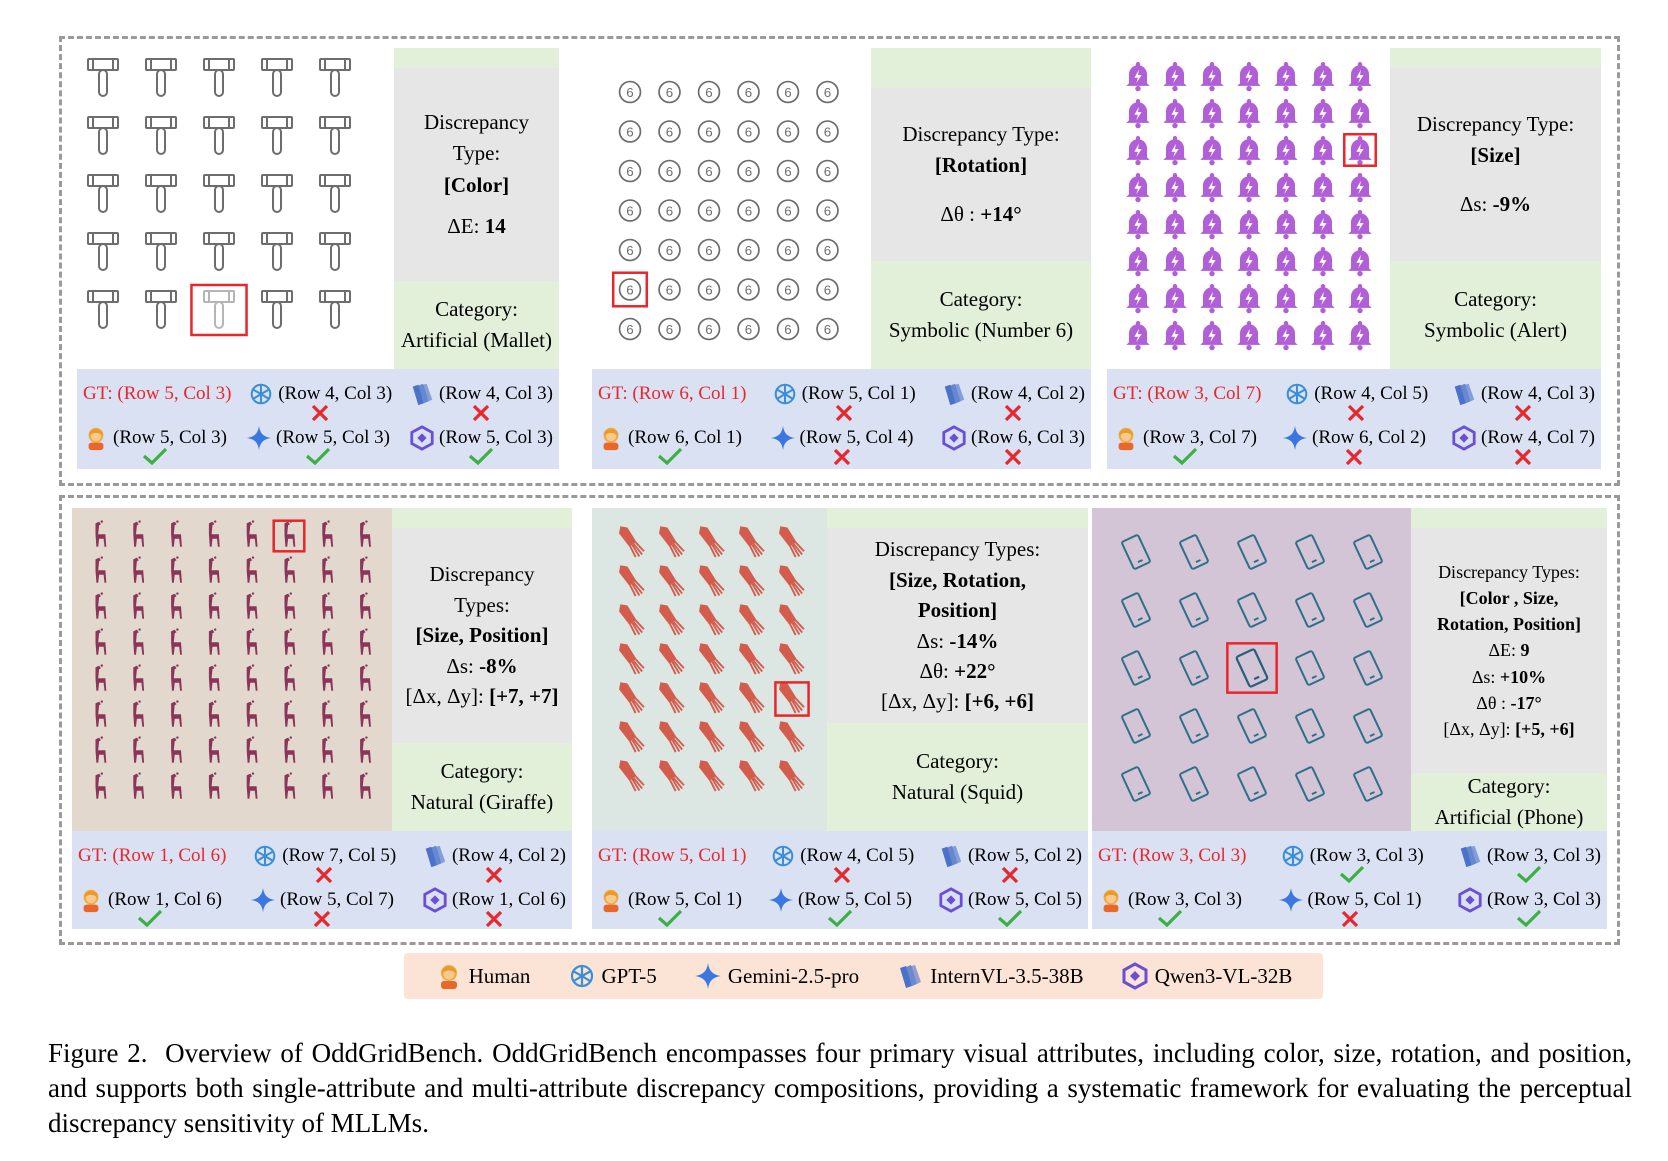  What do you see at coordinates (670, 445) in the screenshot?
I see `prediction-human: (Row 6, Col 1)` at bounding box center [670, 445].